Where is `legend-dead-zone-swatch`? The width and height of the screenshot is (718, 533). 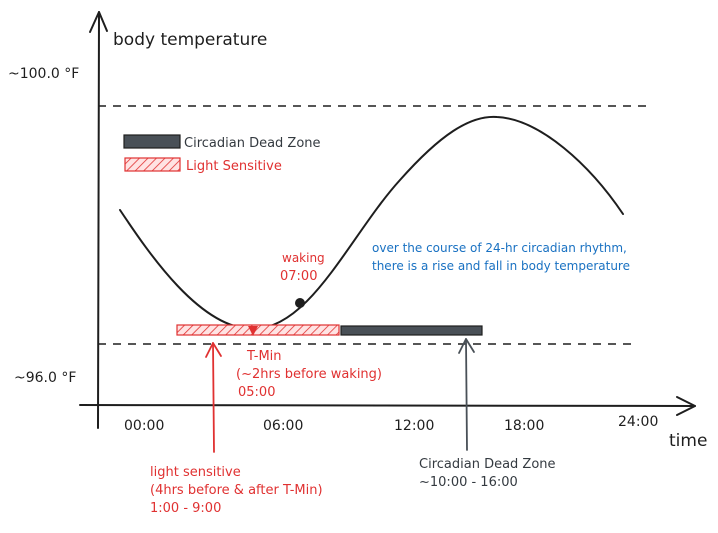 legend-dead-zone-swatch is located at coordinates (152, 141).